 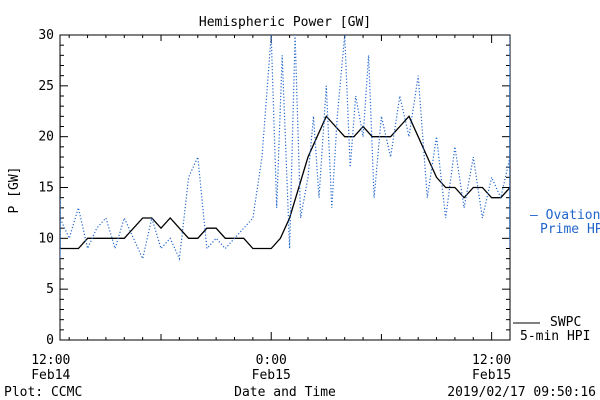 I want to click on footer-source: Plot: CCMC, so click(x=43, y=392).